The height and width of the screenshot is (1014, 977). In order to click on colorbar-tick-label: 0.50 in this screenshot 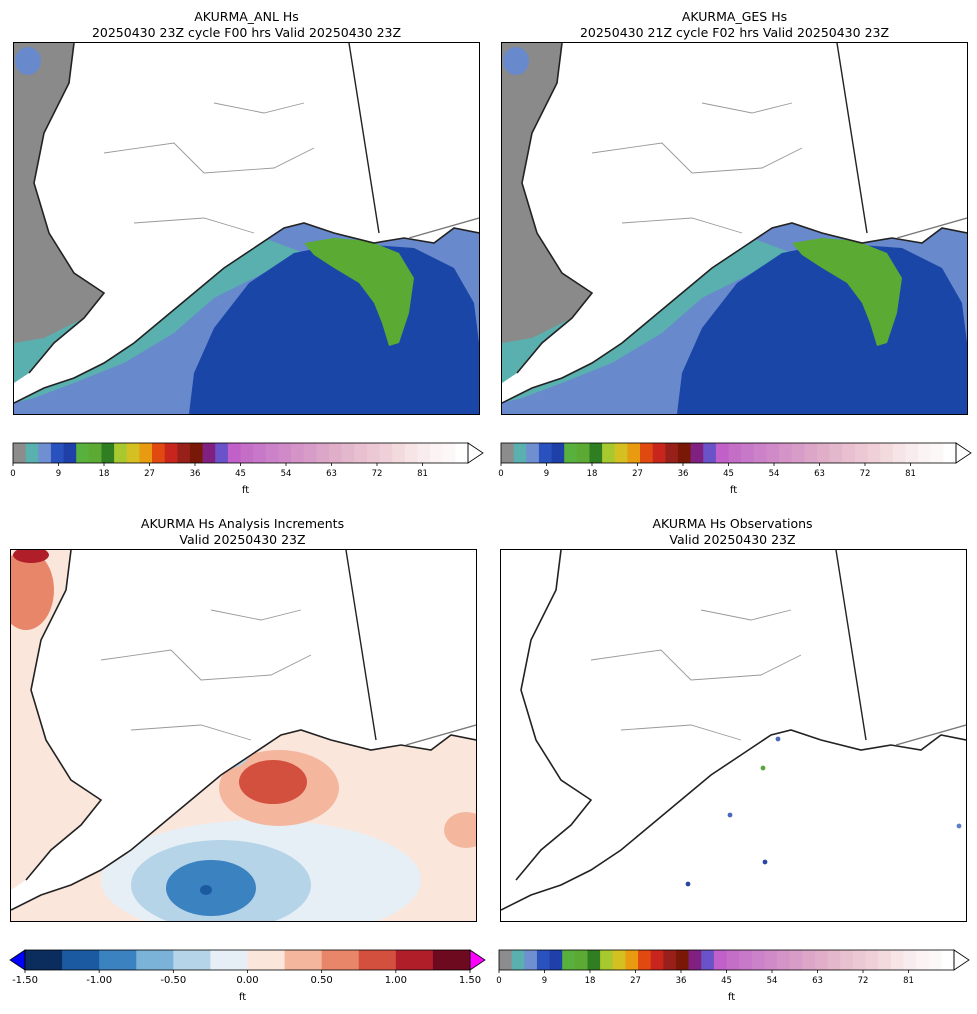, I will do `click(322, 980)`.